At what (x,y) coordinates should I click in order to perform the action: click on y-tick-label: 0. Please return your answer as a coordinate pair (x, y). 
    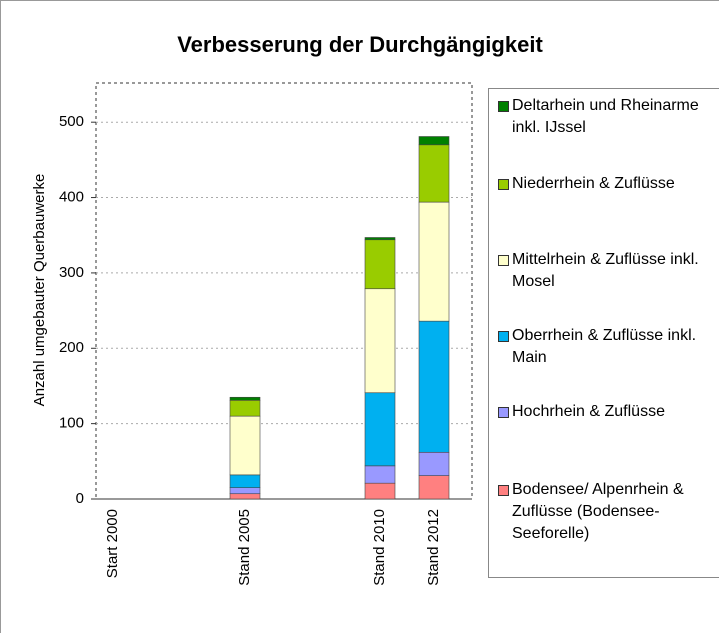
    Looking at the image, I should click on (80, 498).